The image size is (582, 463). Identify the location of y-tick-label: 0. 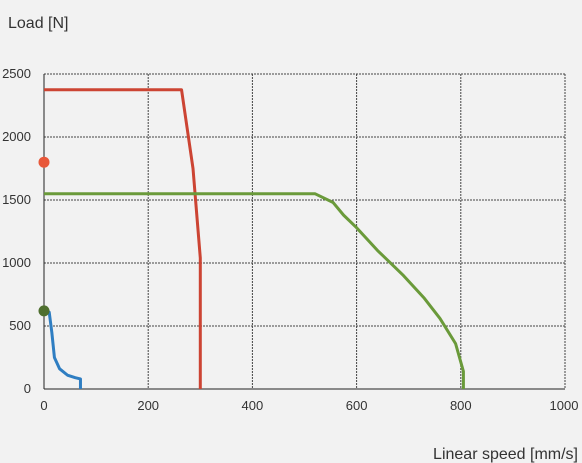
(27, 388).